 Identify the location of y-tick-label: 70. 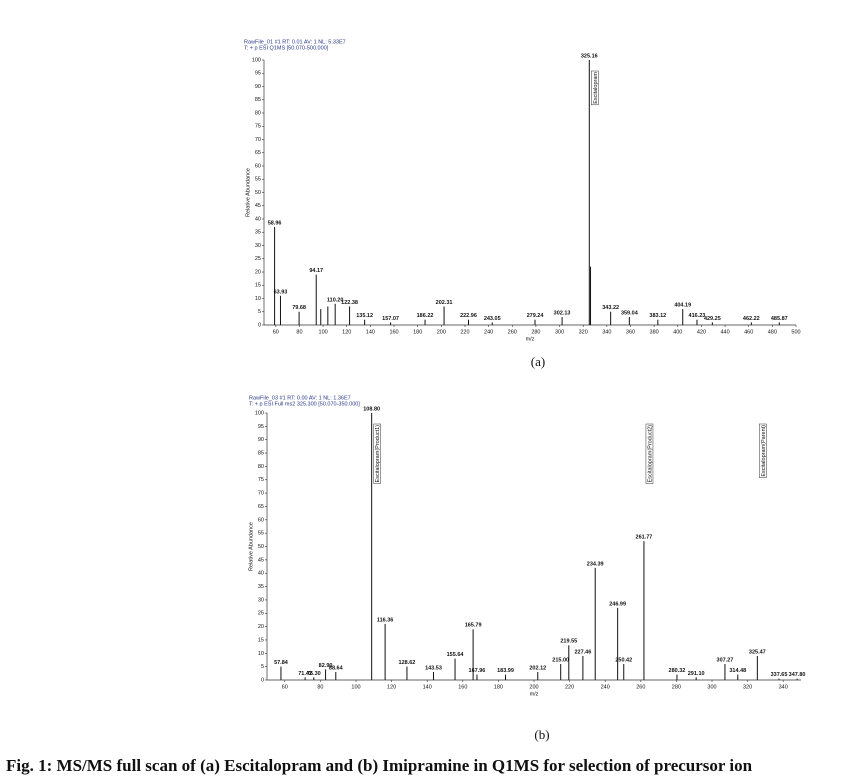
(258, 140).